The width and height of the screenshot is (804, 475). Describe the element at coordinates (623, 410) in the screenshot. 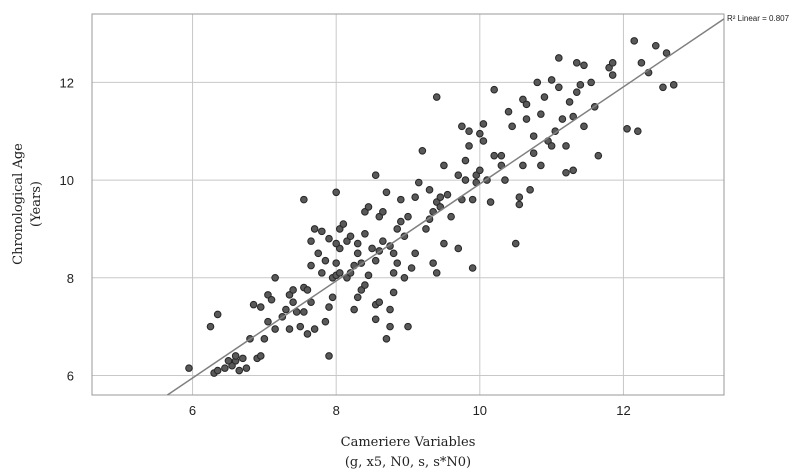

I see `x-tick-label: 12` at that location.